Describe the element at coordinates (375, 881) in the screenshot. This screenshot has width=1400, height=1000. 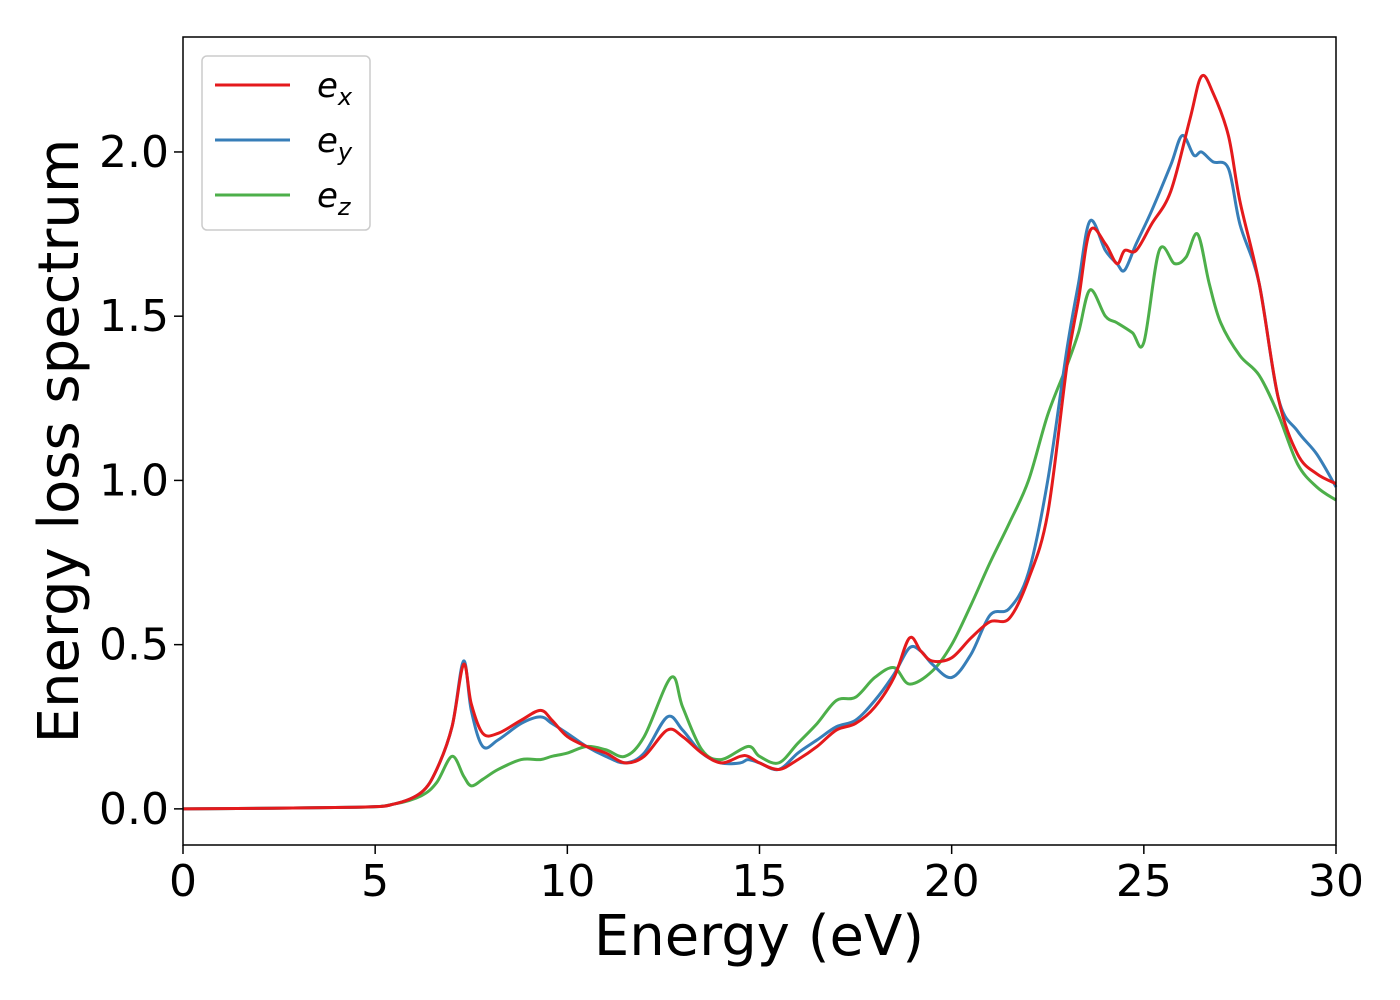
I see `x-tick-label: 5` at that location.